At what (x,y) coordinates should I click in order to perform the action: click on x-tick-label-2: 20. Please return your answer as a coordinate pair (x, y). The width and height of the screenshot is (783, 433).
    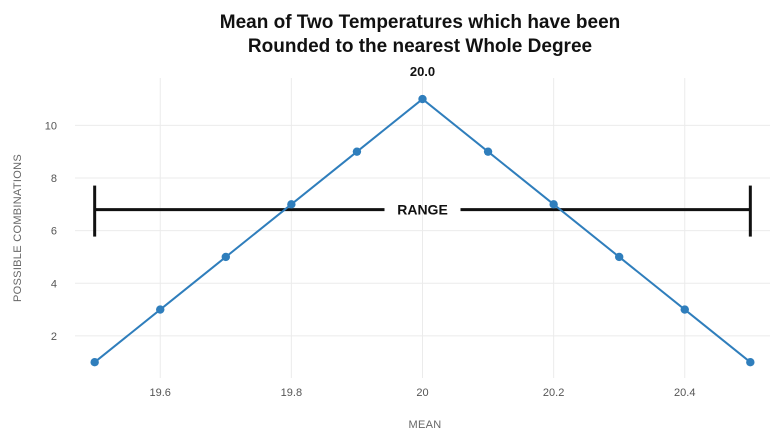
    Looking at the image, I should click on (422, 393).